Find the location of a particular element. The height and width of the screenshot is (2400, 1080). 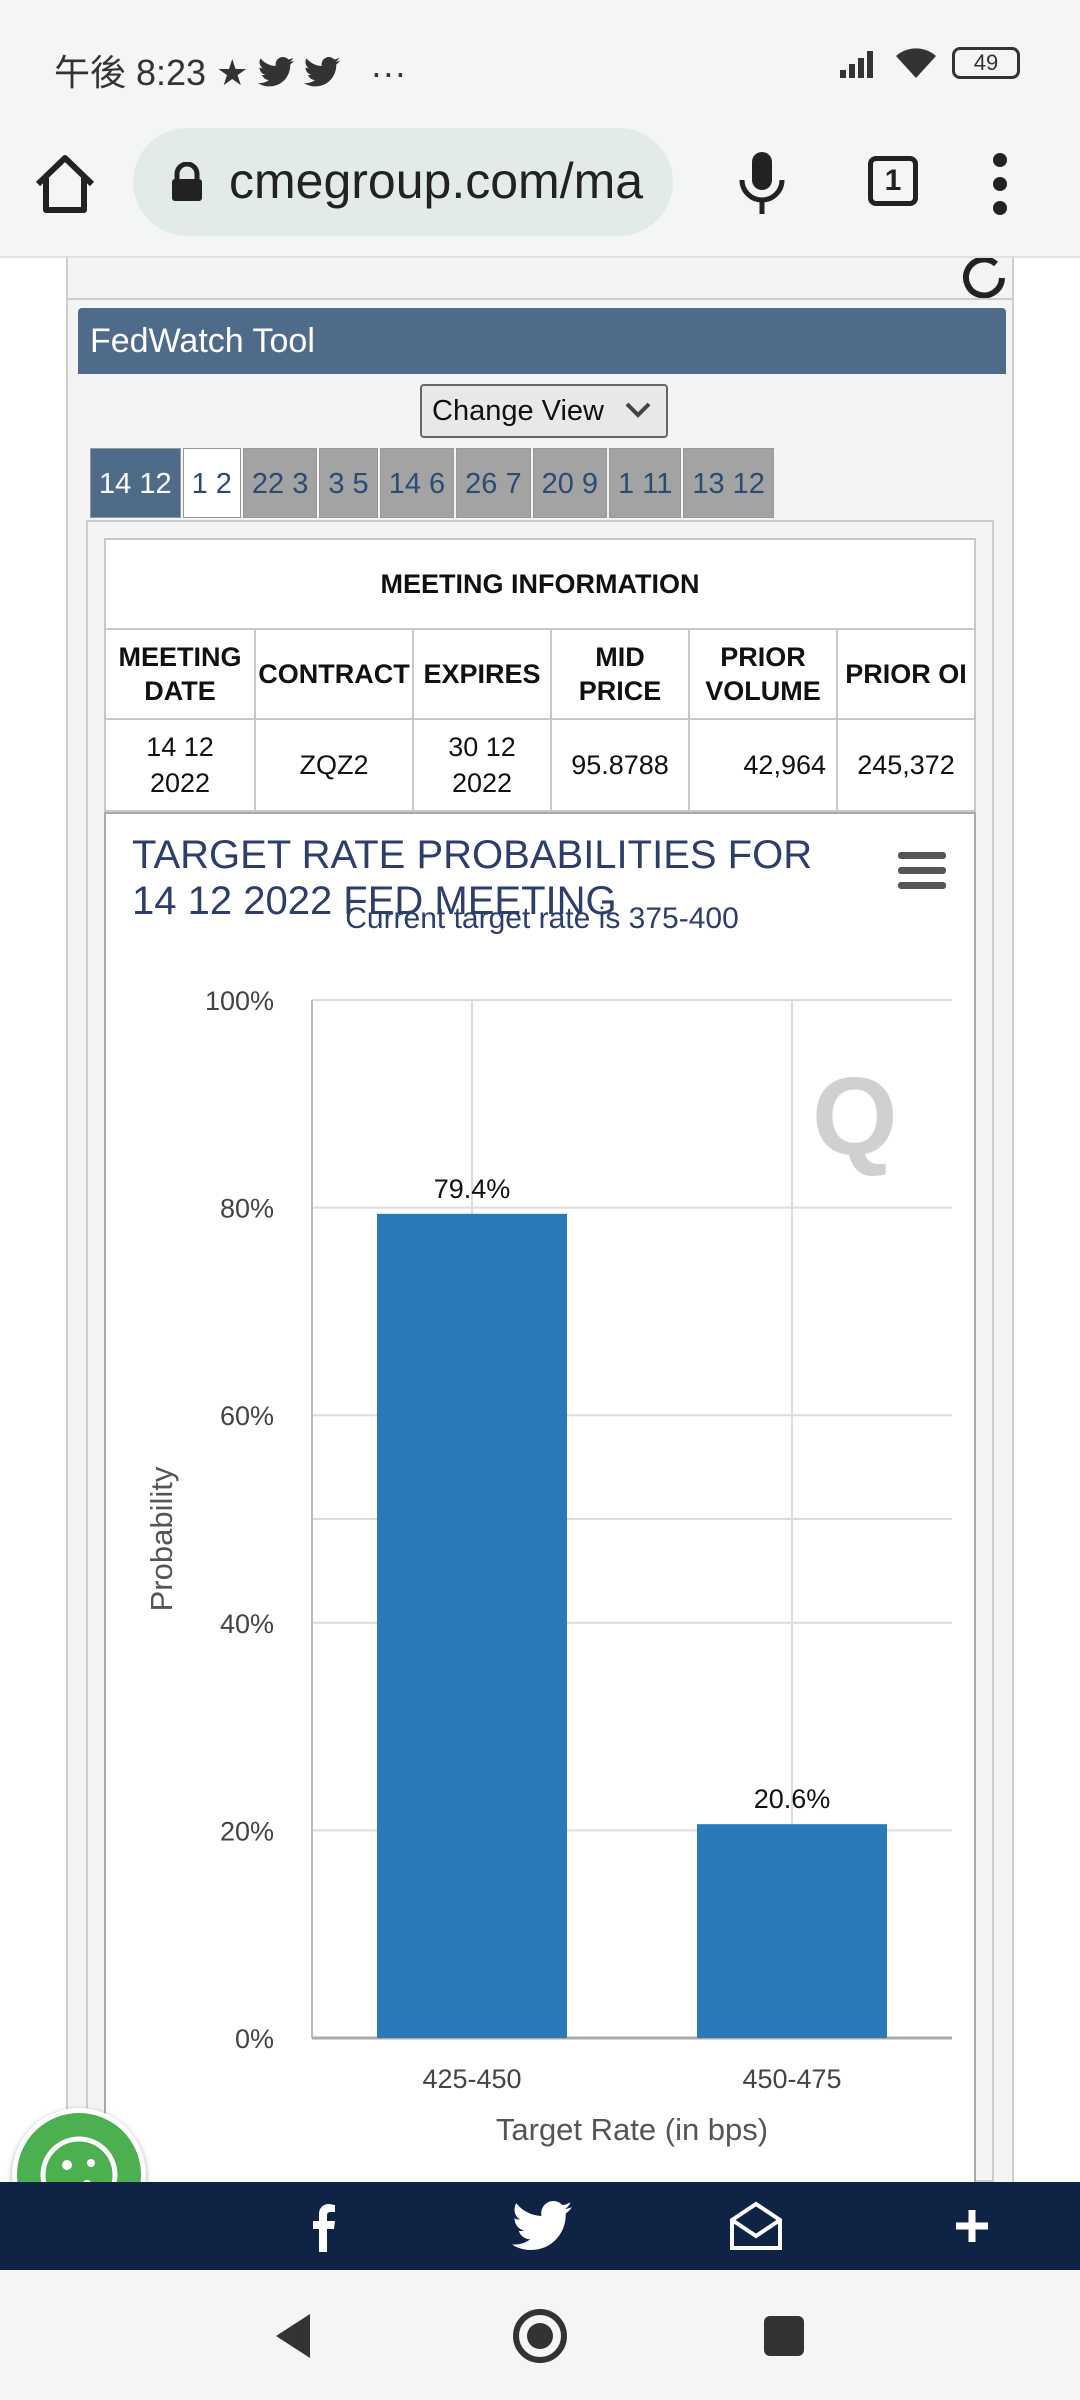

home-nav-icon is located at coordinates (540, 2336).